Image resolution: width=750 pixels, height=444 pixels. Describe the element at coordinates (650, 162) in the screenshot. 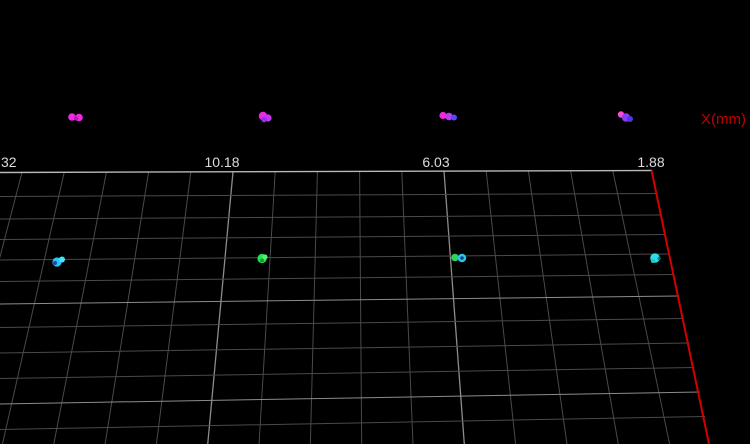

I see `x-tick-label: 1.88` at that location.